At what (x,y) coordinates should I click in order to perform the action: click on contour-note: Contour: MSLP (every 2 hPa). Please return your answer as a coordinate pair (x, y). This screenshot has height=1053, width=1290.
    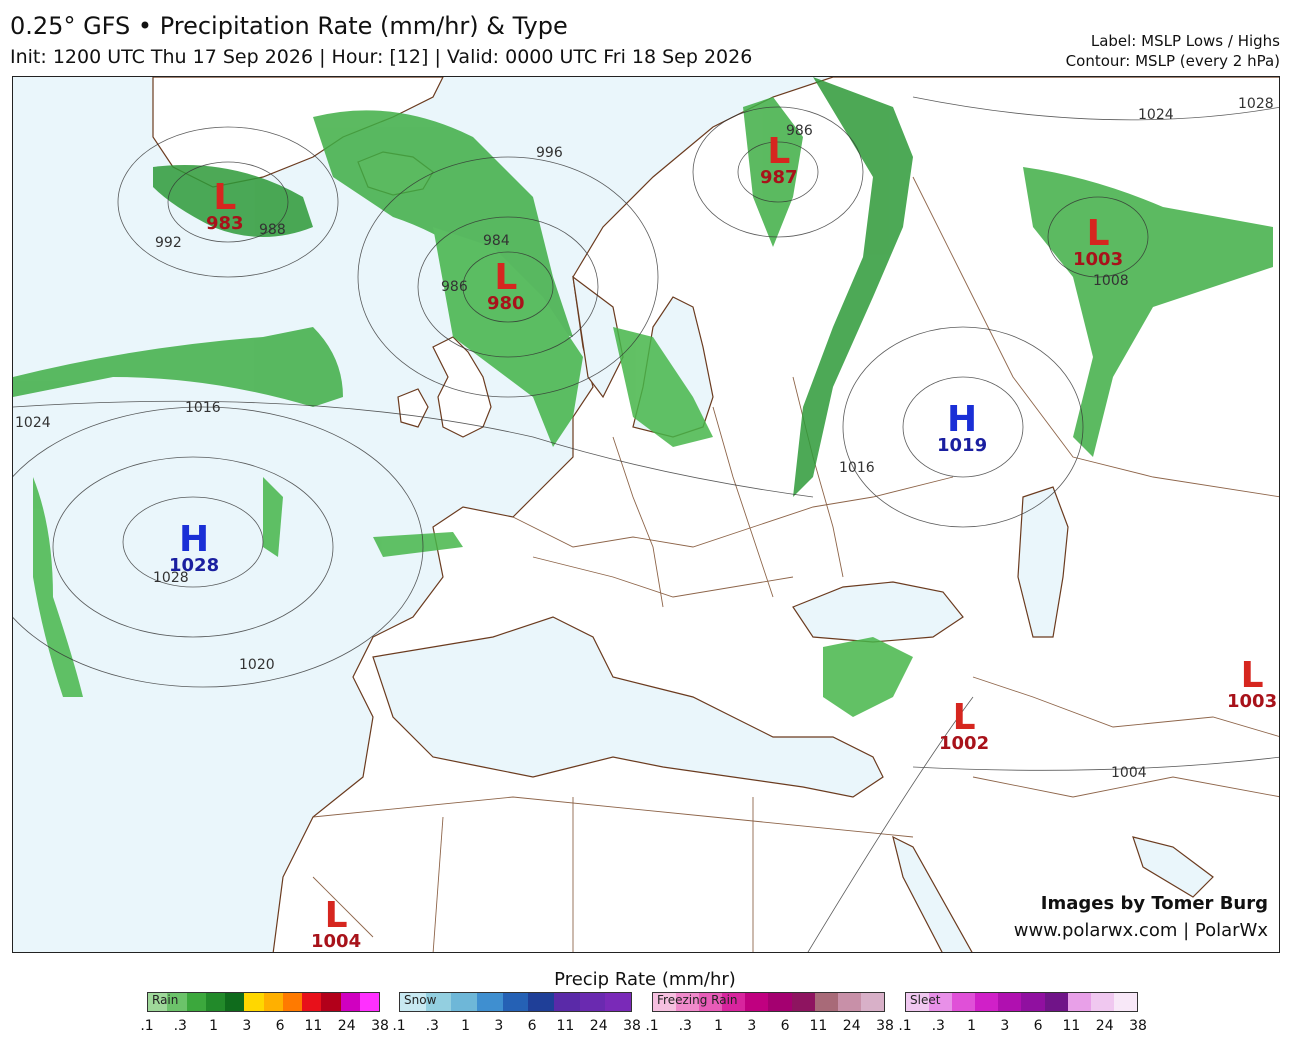
    Looking at the image, I should click on (1172, 61).